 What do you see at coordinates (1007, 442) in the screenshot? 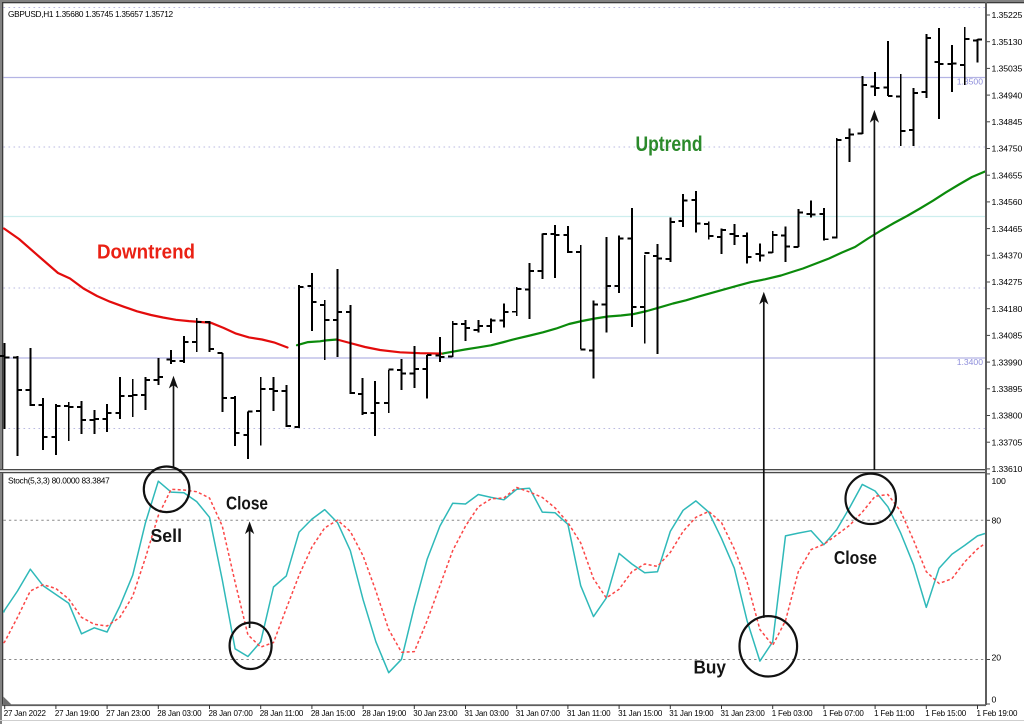
I see `svg-text: 1.33705` at bounding box center [1007, 442].